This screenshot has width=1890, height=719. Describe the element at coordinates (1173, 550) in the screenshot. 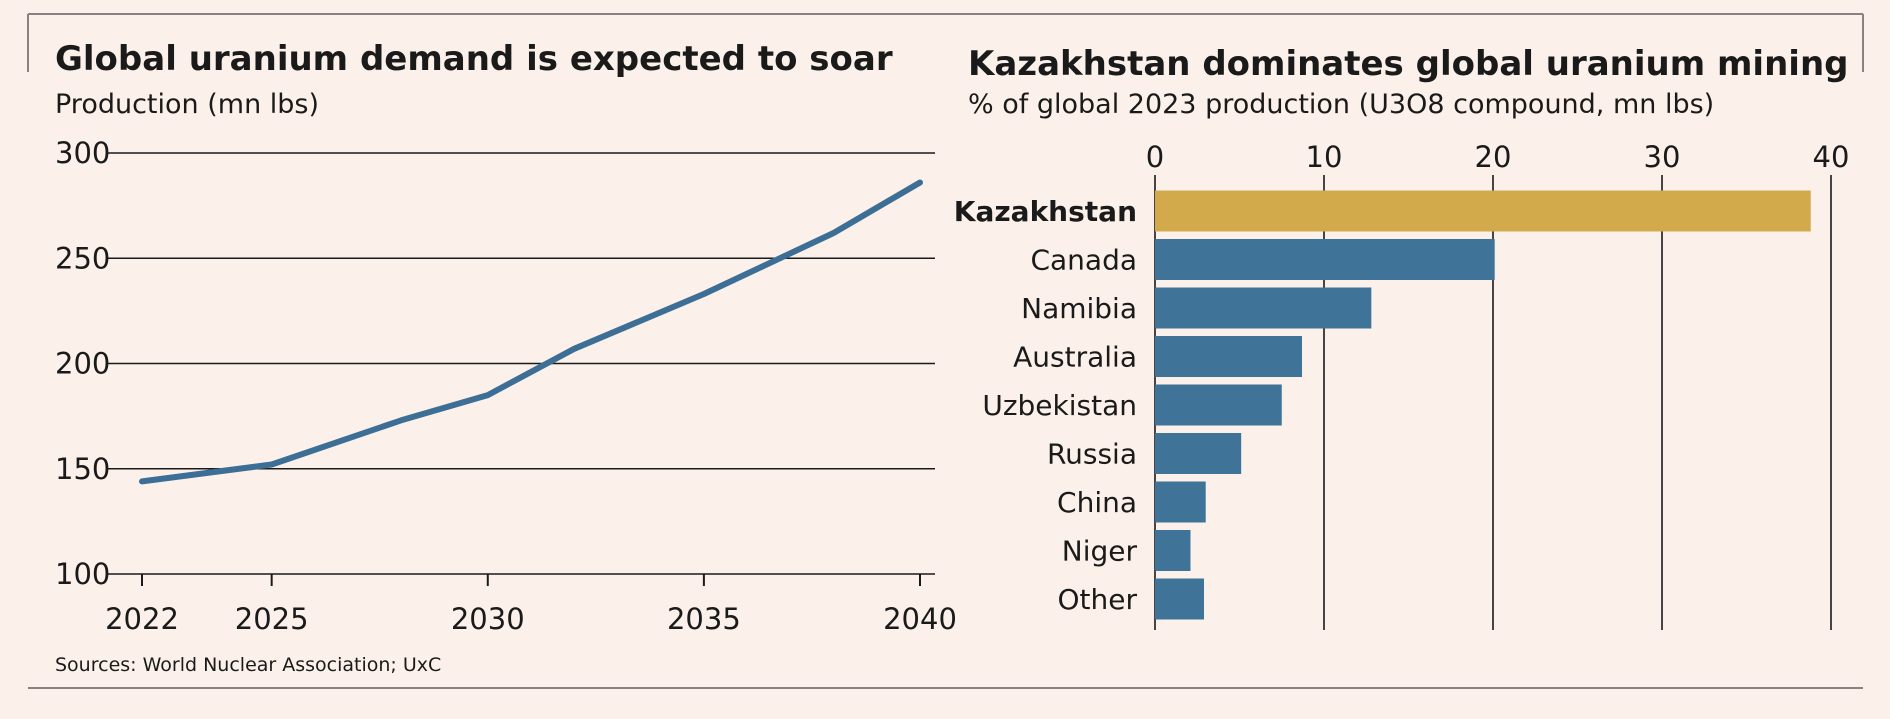

I see `bar-niger` at that location.